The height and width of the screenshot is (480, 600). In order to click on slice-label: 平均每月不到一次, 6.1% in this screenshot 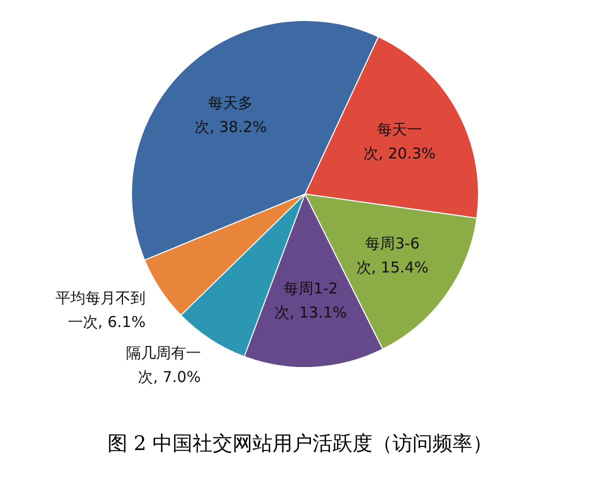, I will do `click(101, 309)`.